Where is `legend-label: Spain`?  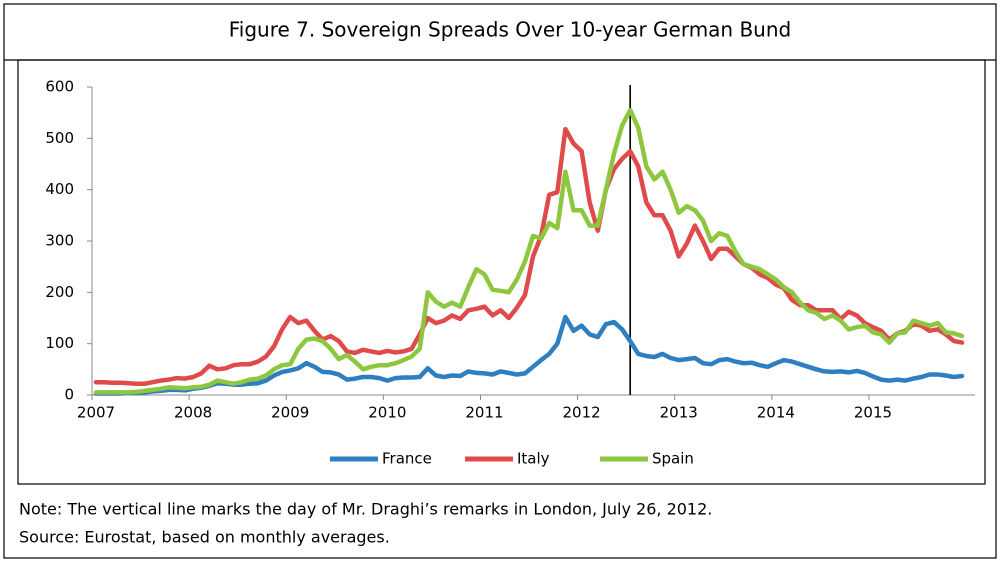
legend-label: Spain is located at coordinates (673, 459).